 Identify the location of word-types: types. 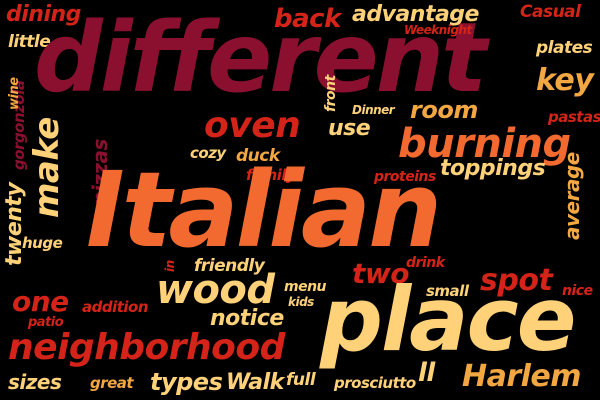
(186, 382).